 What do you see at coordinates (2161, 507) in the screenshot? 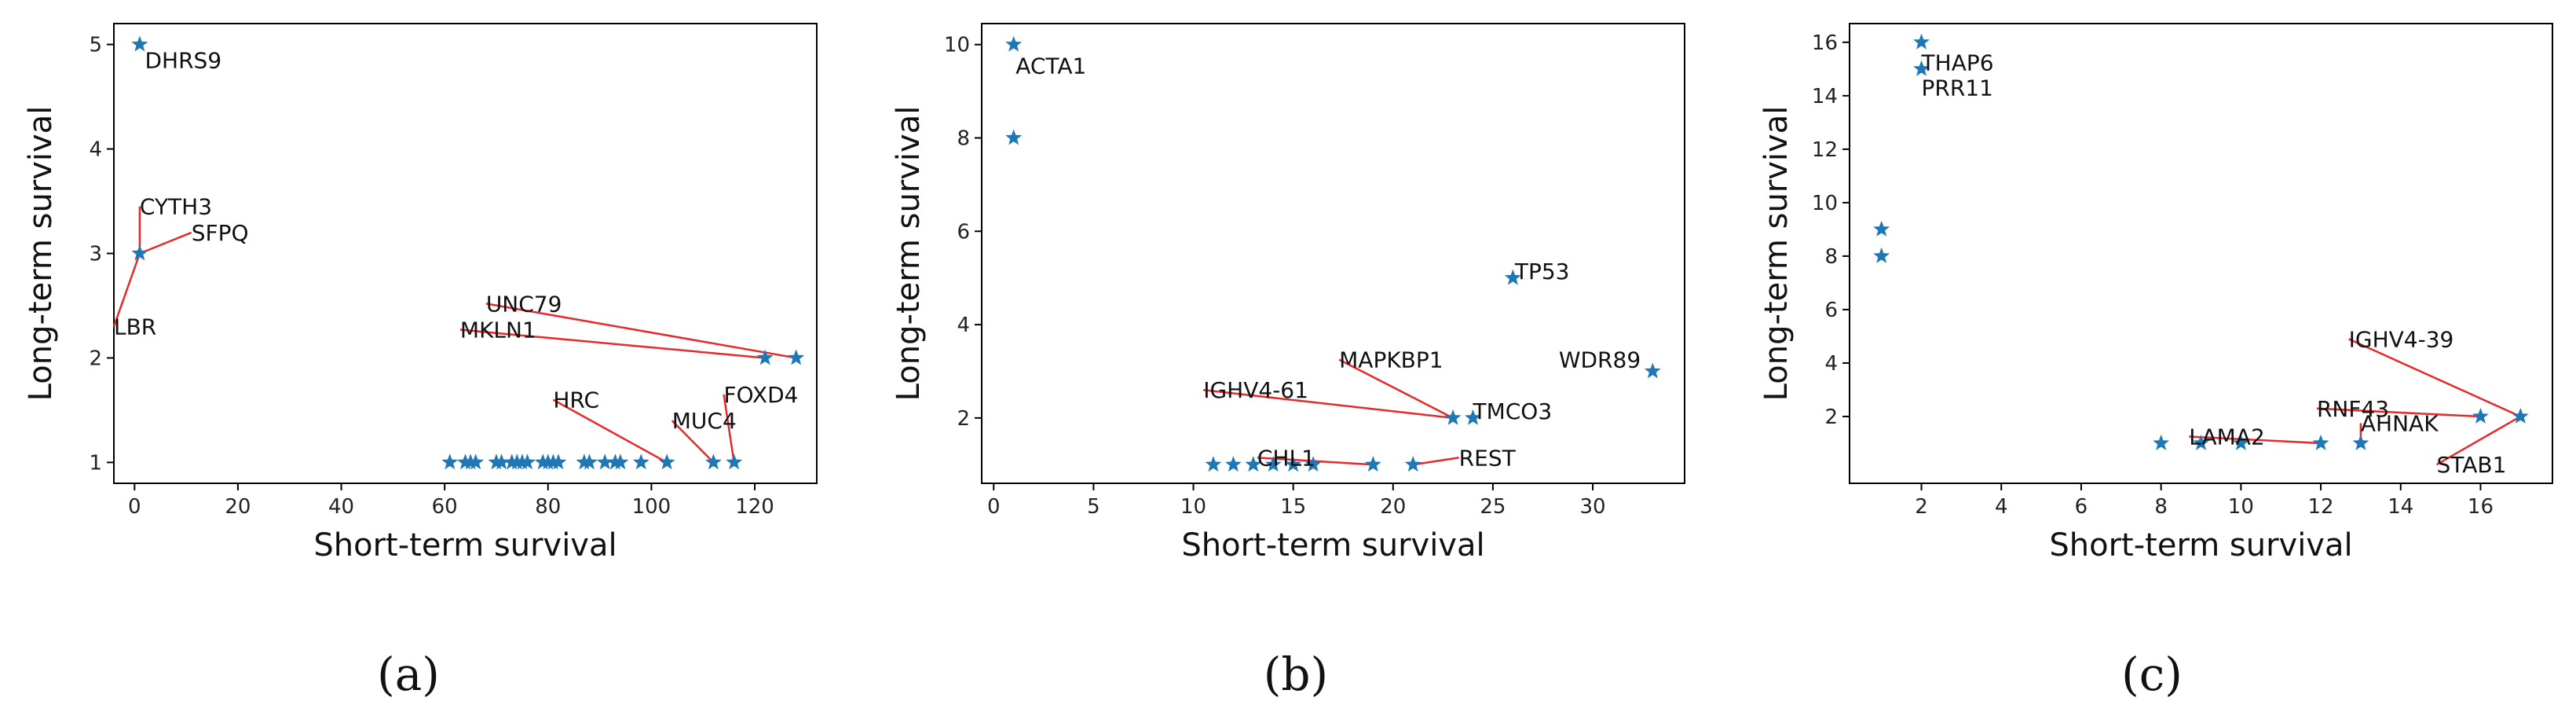
I see `x-tick-label: 8` at bounding box center [2161, 507].